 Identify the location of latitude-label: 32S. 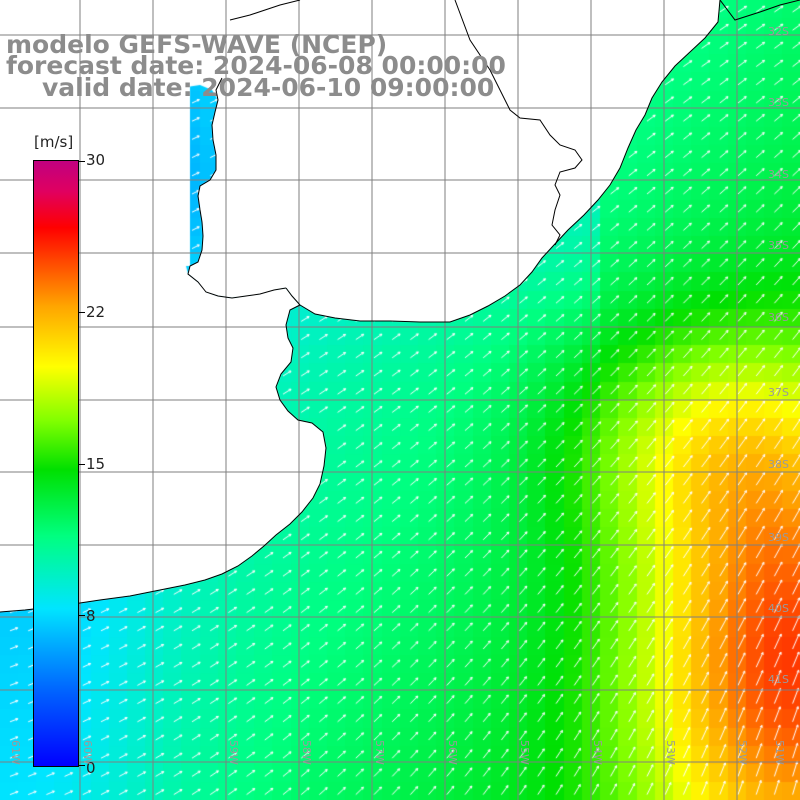
(778, 31).